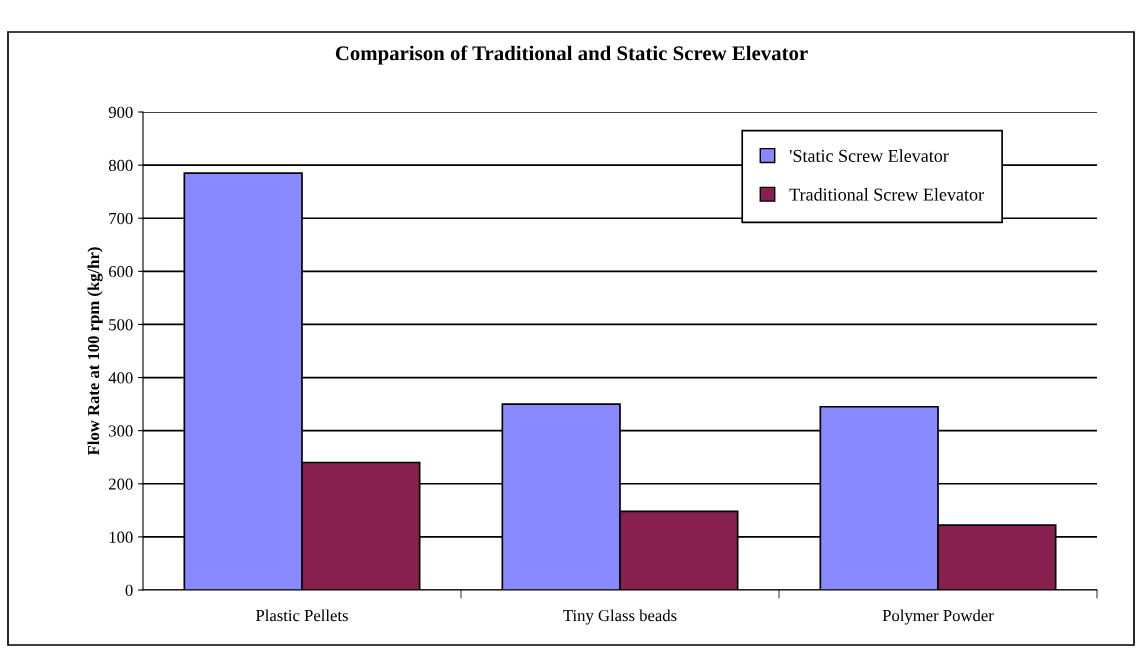  What do you see at coordinates (120, 112) in the screenshot?
I see `y-tick-label: 900` at bounding box center [120, 112].